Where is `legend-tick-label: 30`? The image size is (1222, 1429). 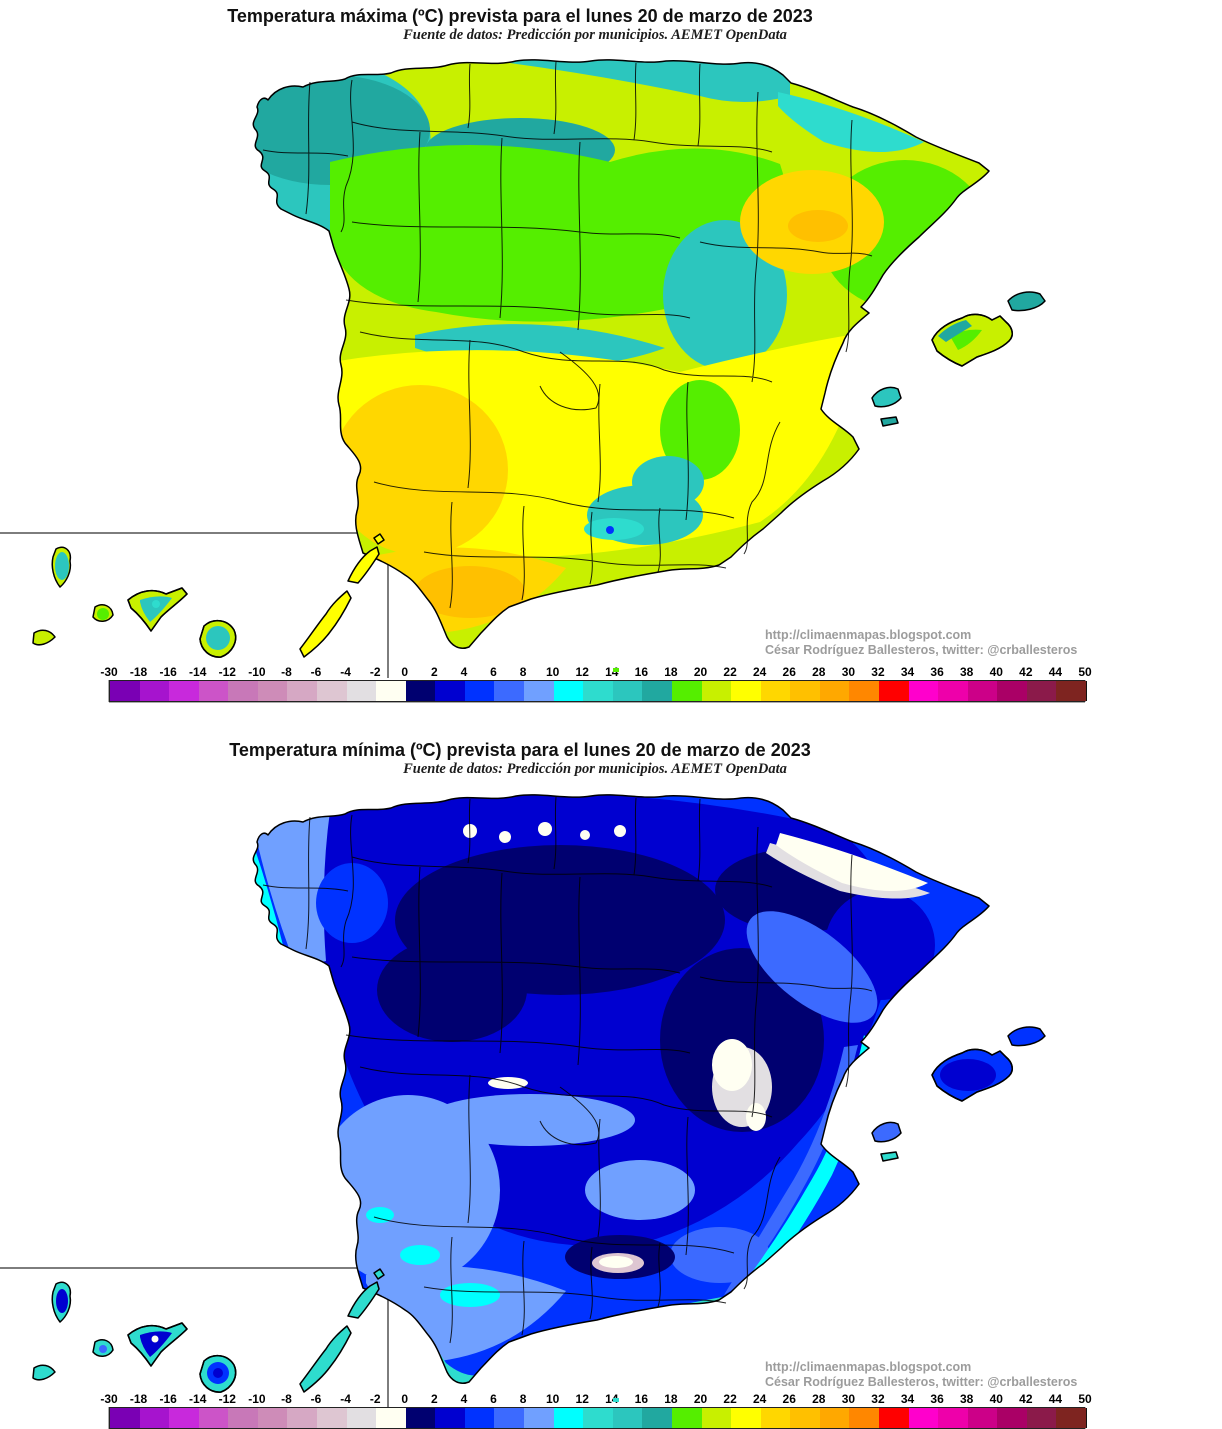
legend-tick-label: 30 is located at coordinates (848, 1399).